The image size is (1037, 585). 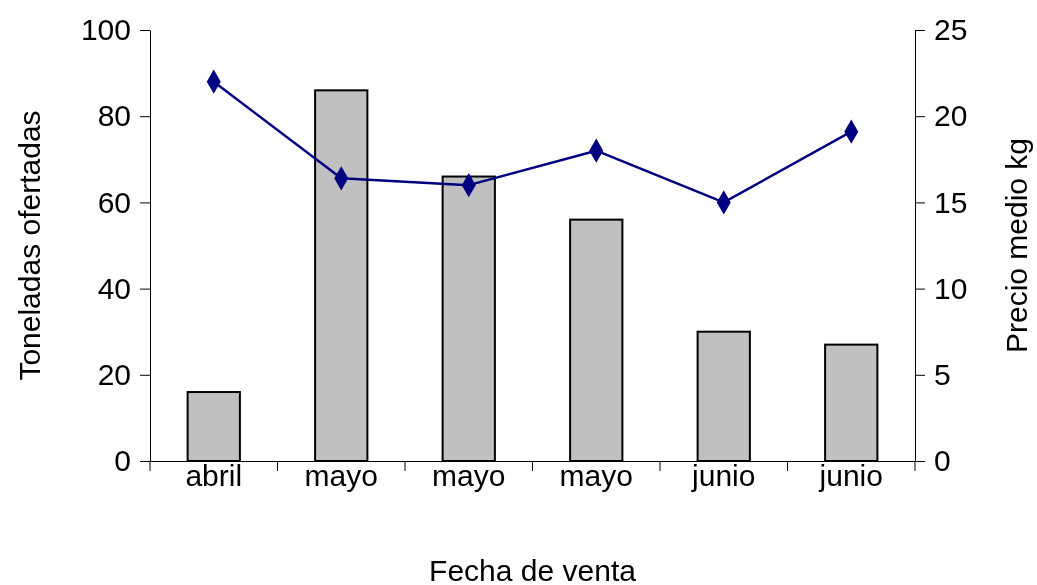 What do you see at coordinates (951, 202) in the screenshot?
I see `y2-tick-label: 15` at bounding box center [951, 202].